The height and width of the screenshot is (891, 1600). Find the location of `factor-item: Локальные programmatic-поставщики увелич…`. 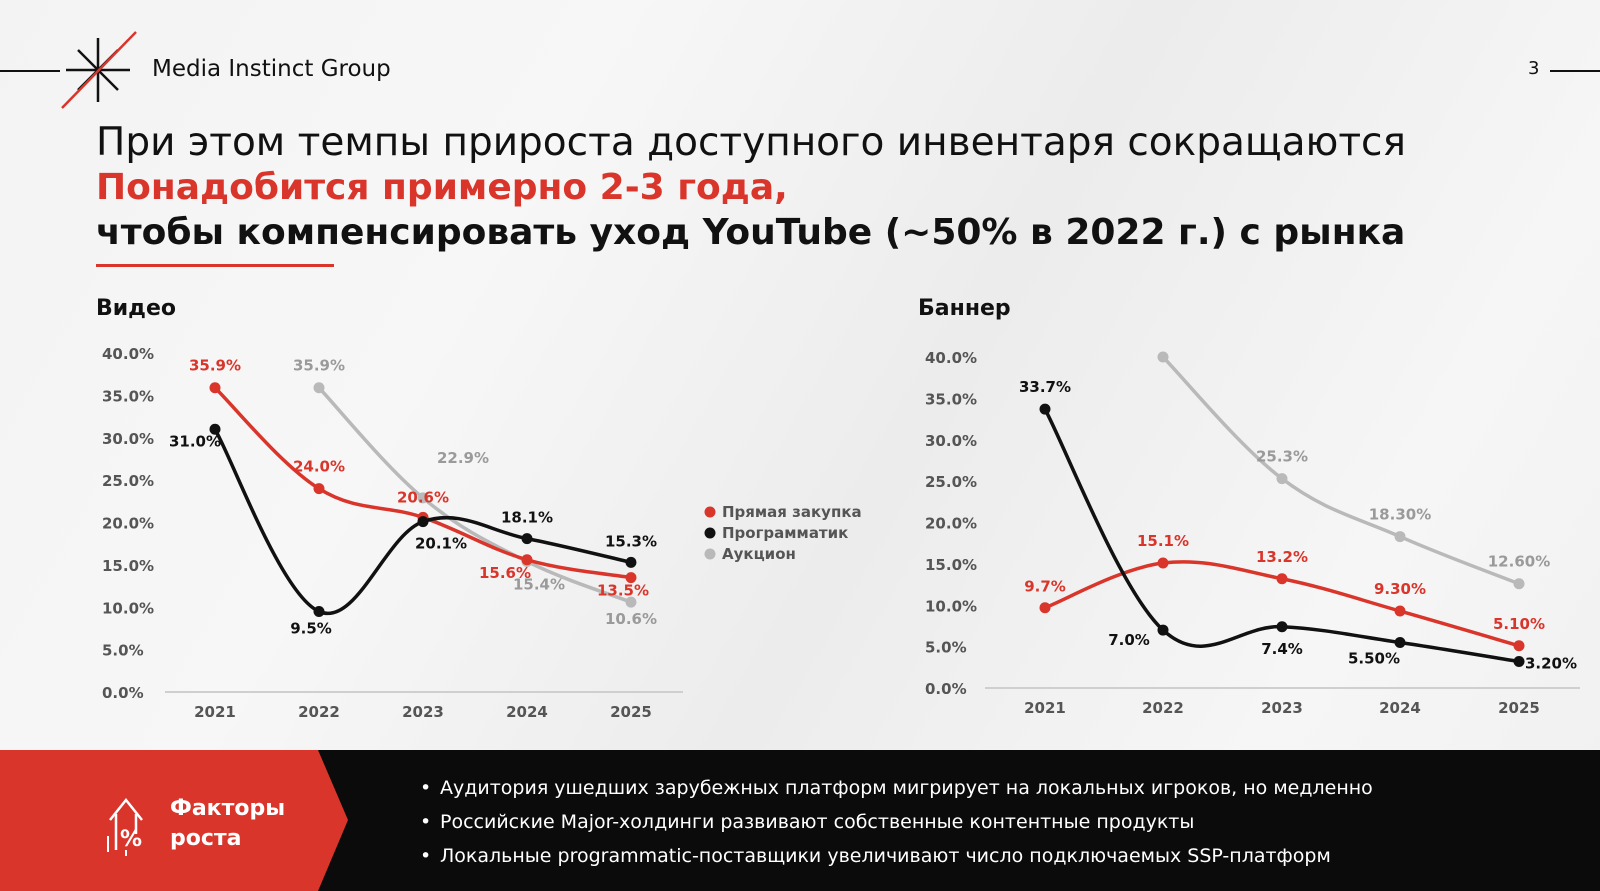

factor-item: Локальные programmatic-поставщики увелич… is located at coordinates (993, 856).